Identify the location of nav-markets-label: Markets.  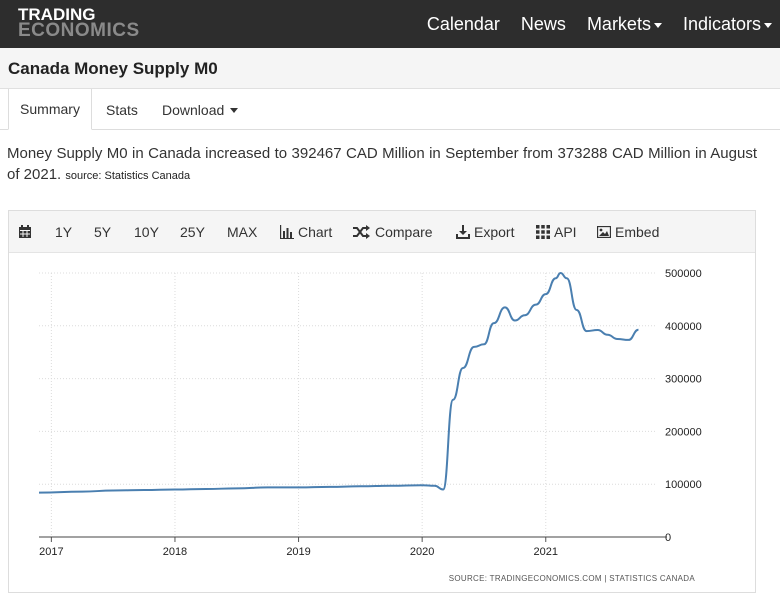
(618, 23).